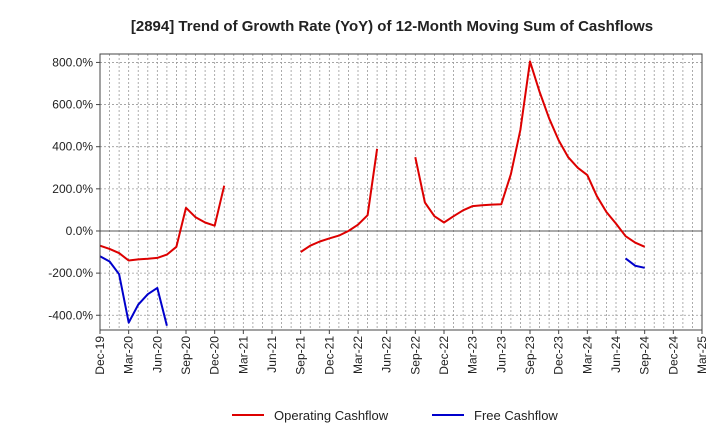 The width and height of the screenshot is (720, 440). I want to click on x-tick-label: Jun-22, so click(387, 354).